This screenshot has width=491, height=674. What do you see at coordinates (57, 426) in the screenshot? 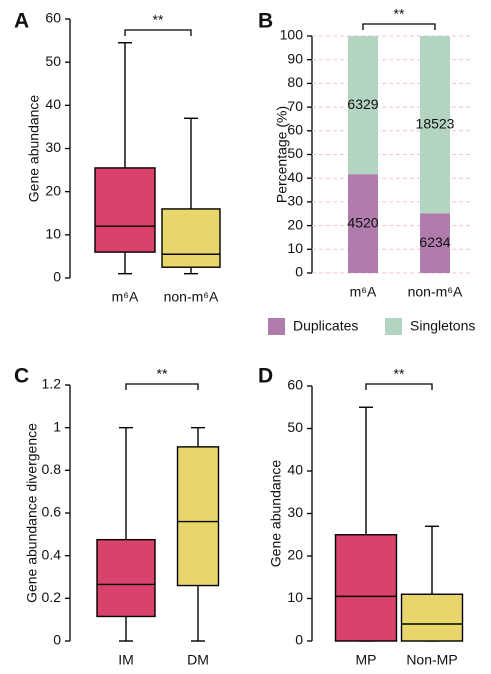
I see `y-tick-label: 1` at bounding box center [57, 426].